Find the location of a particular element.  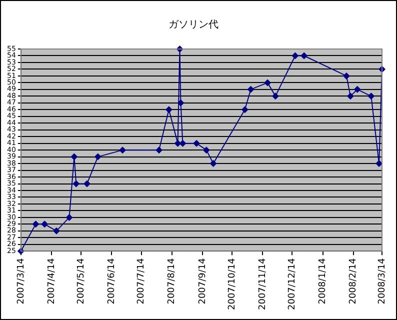

x-tick-label: 2008/1/14 is located at coordinates (323, 281).